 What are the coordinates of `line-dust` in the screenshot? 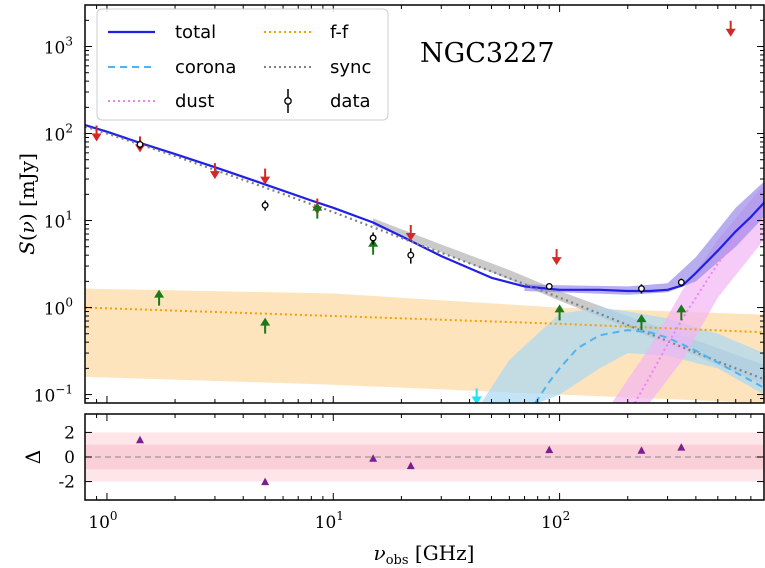 It's located at (698, 305).